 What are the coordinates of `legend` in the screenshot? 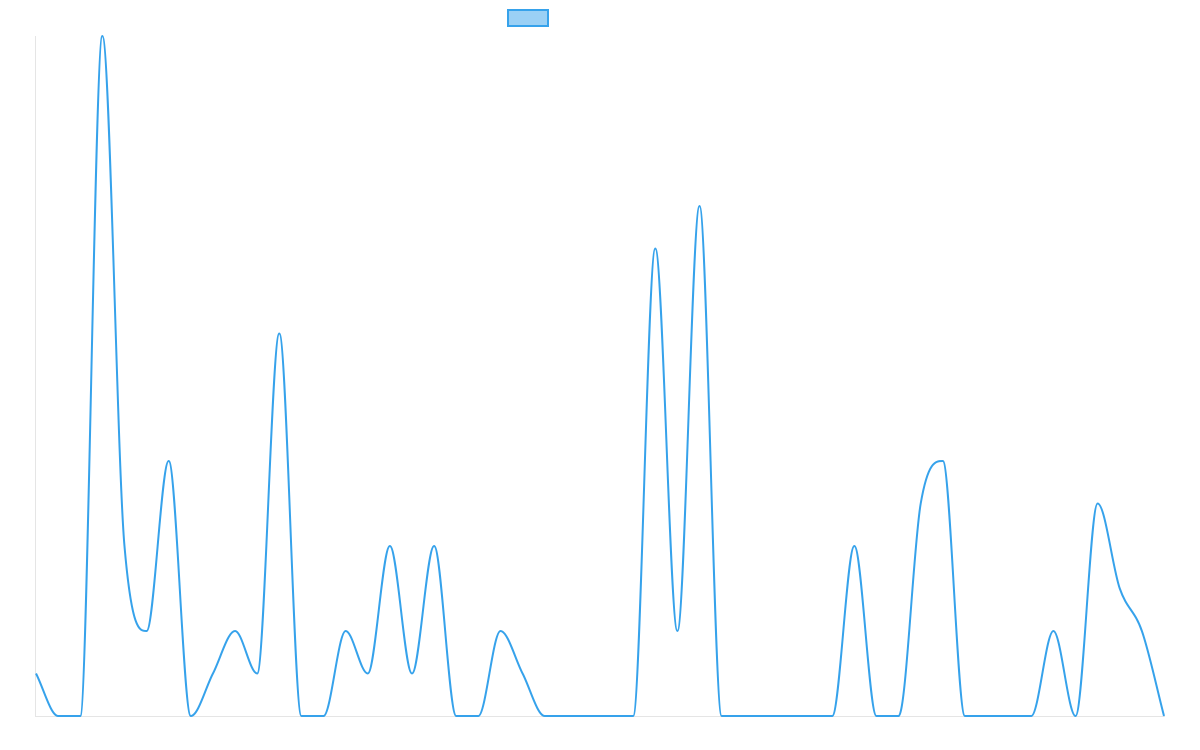 It's located at (528, 18).